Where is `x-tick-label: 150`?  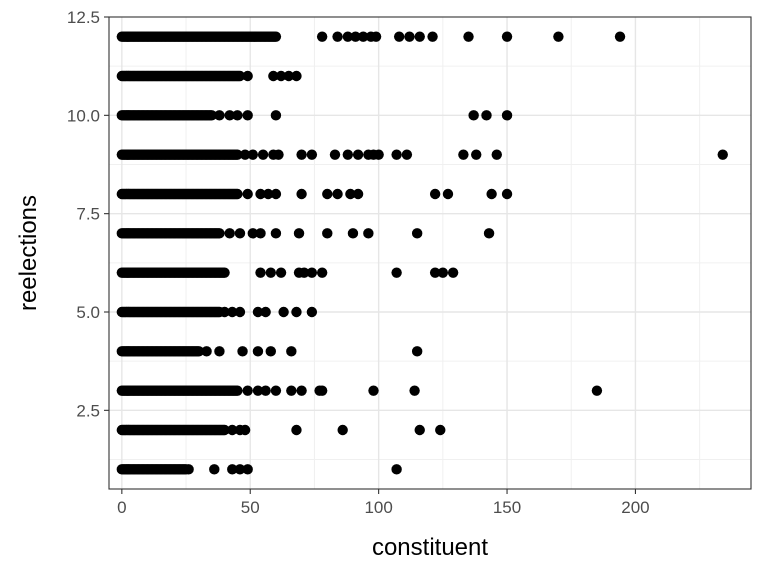
x-tick-label: 150 is located at coordinates (507, 507).